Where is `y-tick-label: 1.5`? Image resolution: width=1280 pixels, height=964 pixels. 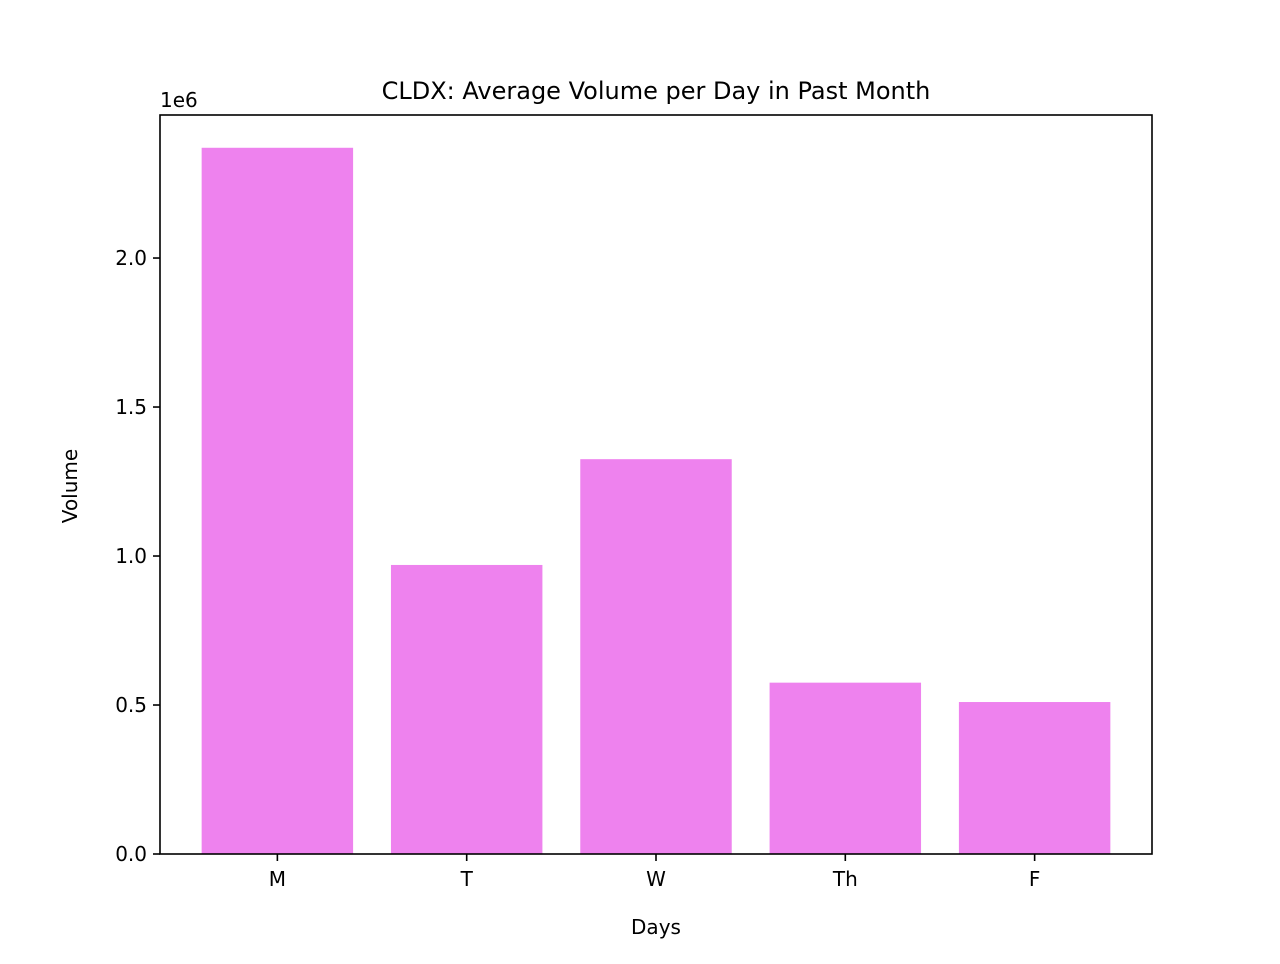
y-tick-label: 1.5 is located at coordinates (131, 407).